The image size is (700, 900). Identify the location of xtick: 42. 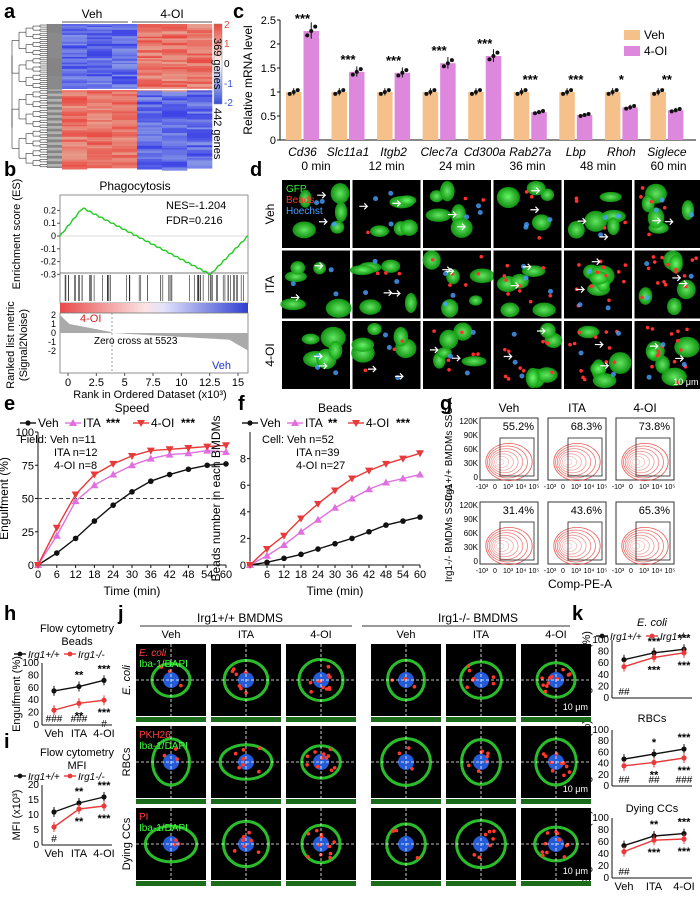
(369, 575).